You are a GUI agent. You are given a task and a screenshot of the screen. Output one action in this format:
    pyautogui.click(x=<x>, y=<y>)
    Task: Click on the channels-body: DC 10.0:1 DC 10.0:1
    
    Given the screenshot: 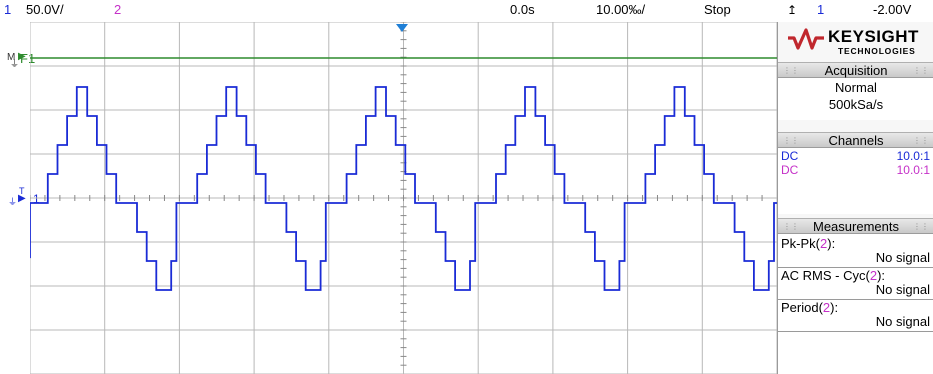 What is the action you would take?
    pyautogui.click(x=855, y=181)
    